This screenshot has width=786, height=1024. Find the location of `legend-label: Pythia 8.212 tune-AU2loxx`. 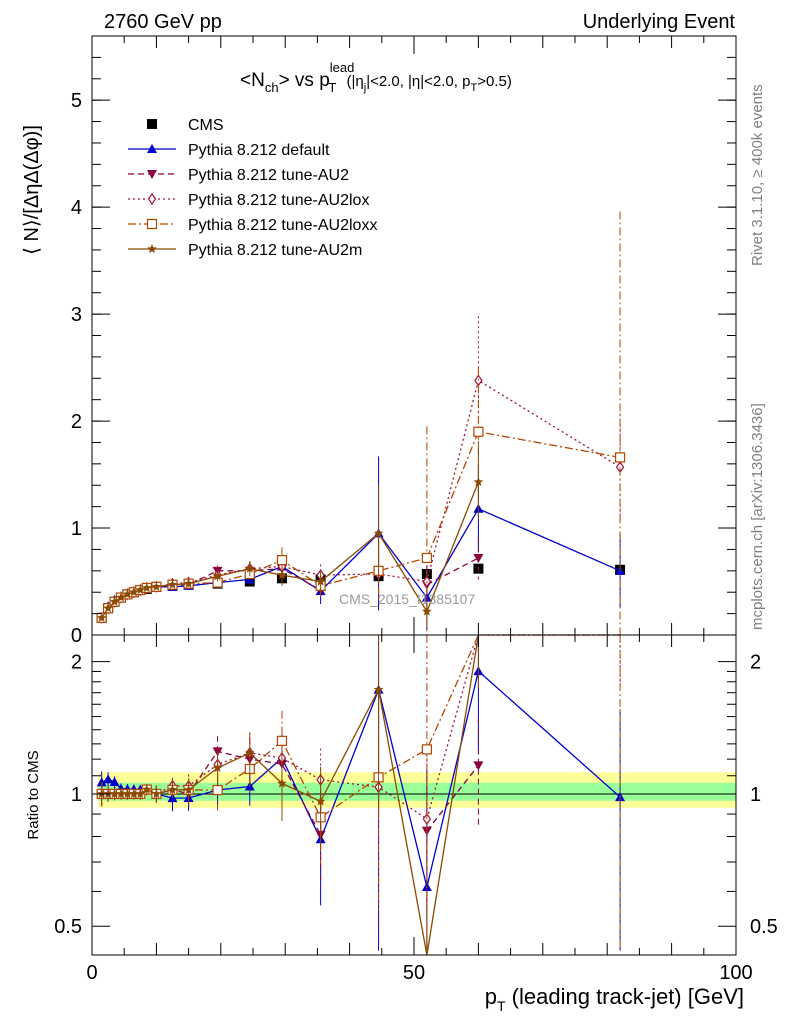

legend-label: Pythia 8.212 tune-AU2loxx is located at coordinates (282, 225).